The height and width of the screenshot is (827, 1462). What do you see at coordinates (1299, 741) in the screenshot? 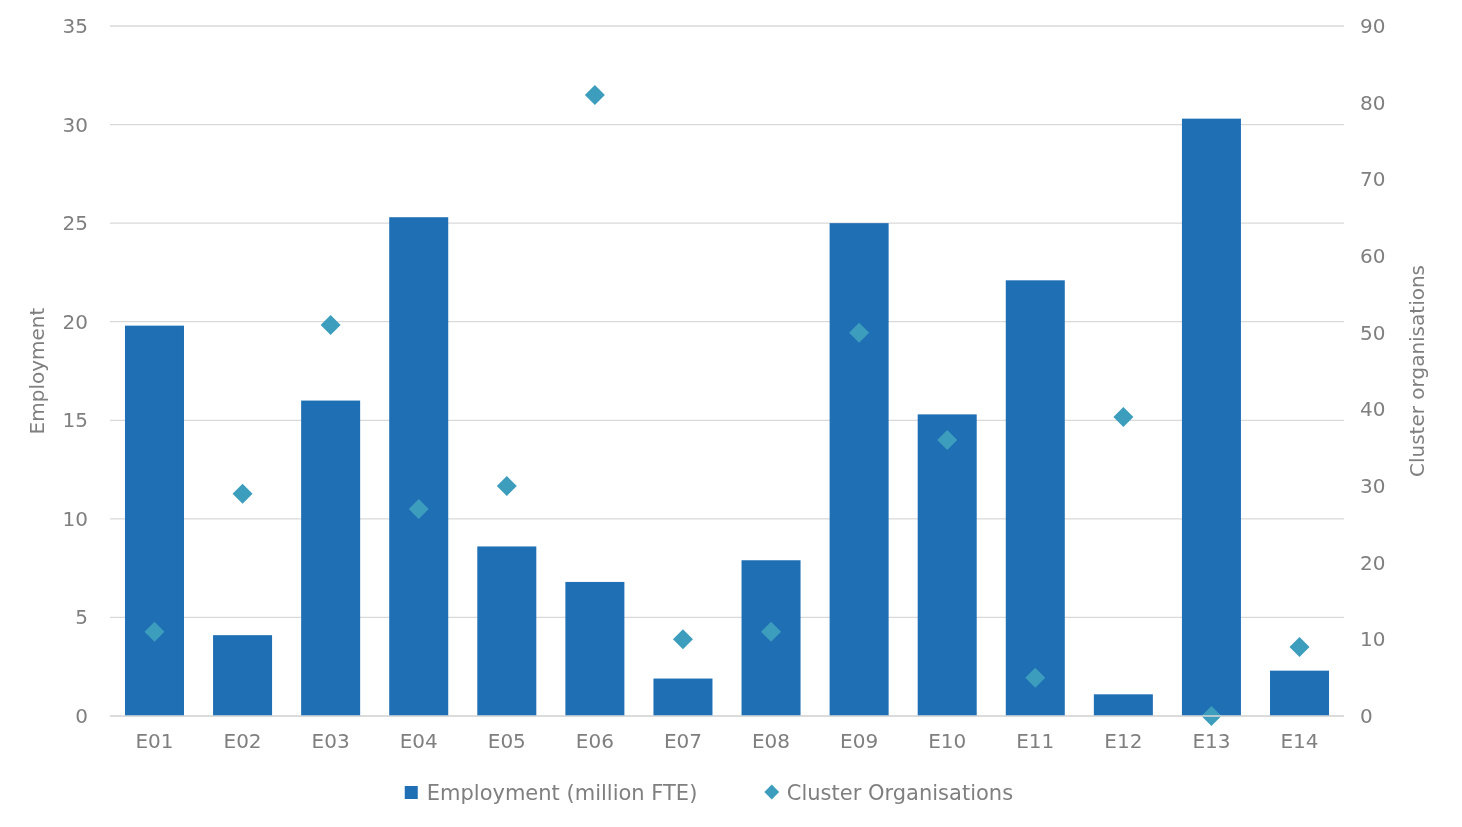
I see `x-tick-label: E14` at bounding box center [1299, 741].